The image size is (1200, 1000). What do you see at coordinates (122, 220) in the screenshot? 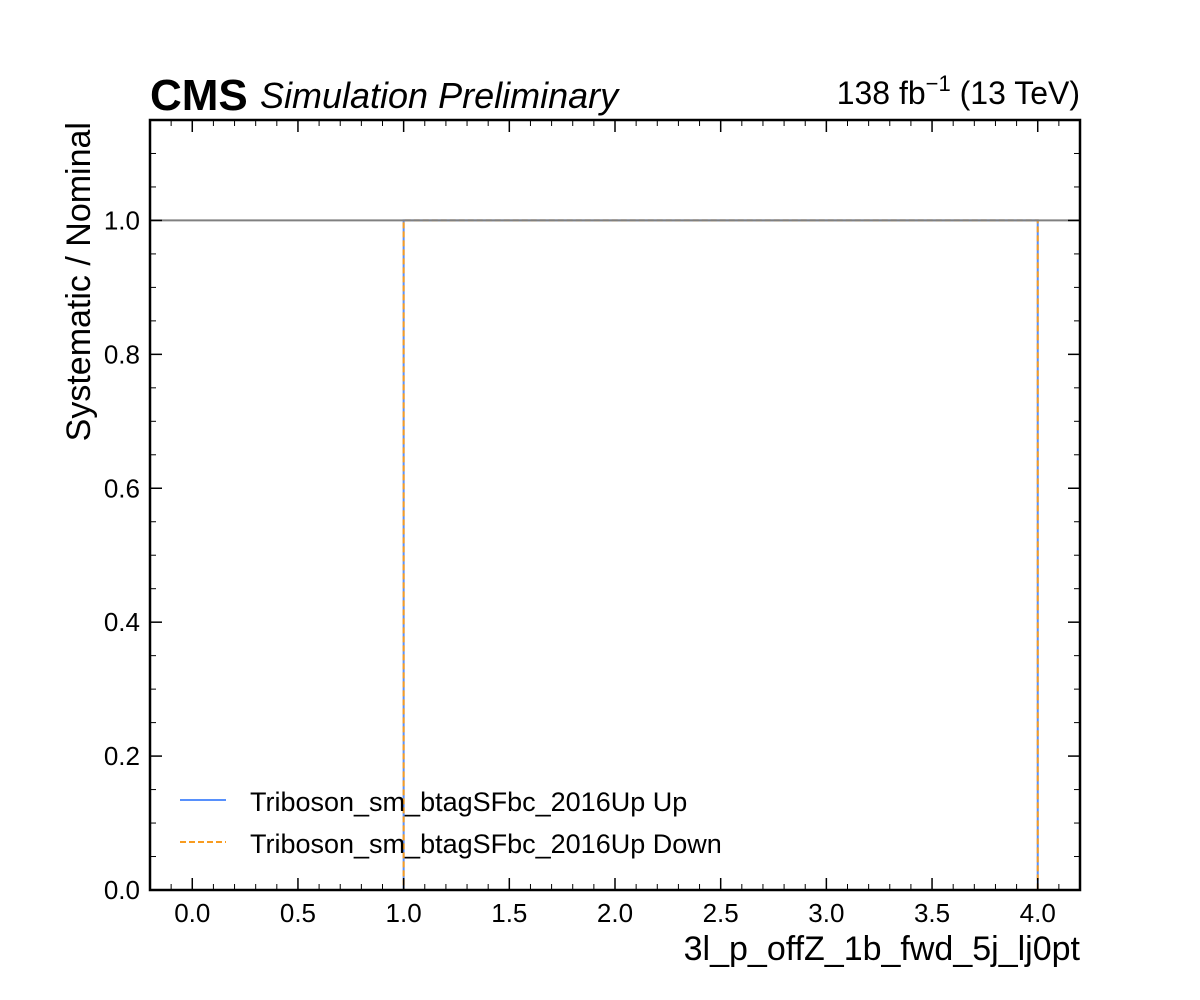
I see `y-tick-label: 1.0` at bounding box center [122, 220].